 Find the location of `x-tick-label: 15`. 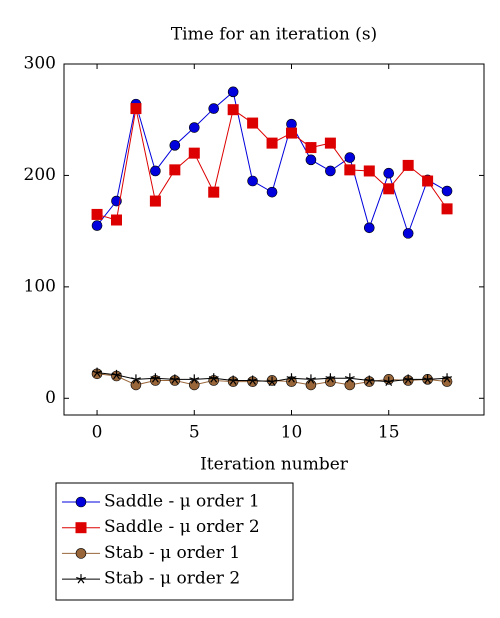

x-tick-label: 15 is located at coordinates (389, 433).